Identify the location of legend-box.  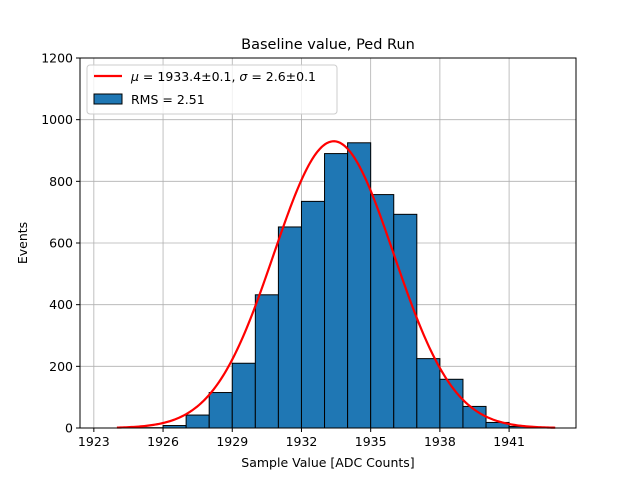
(212, 89).